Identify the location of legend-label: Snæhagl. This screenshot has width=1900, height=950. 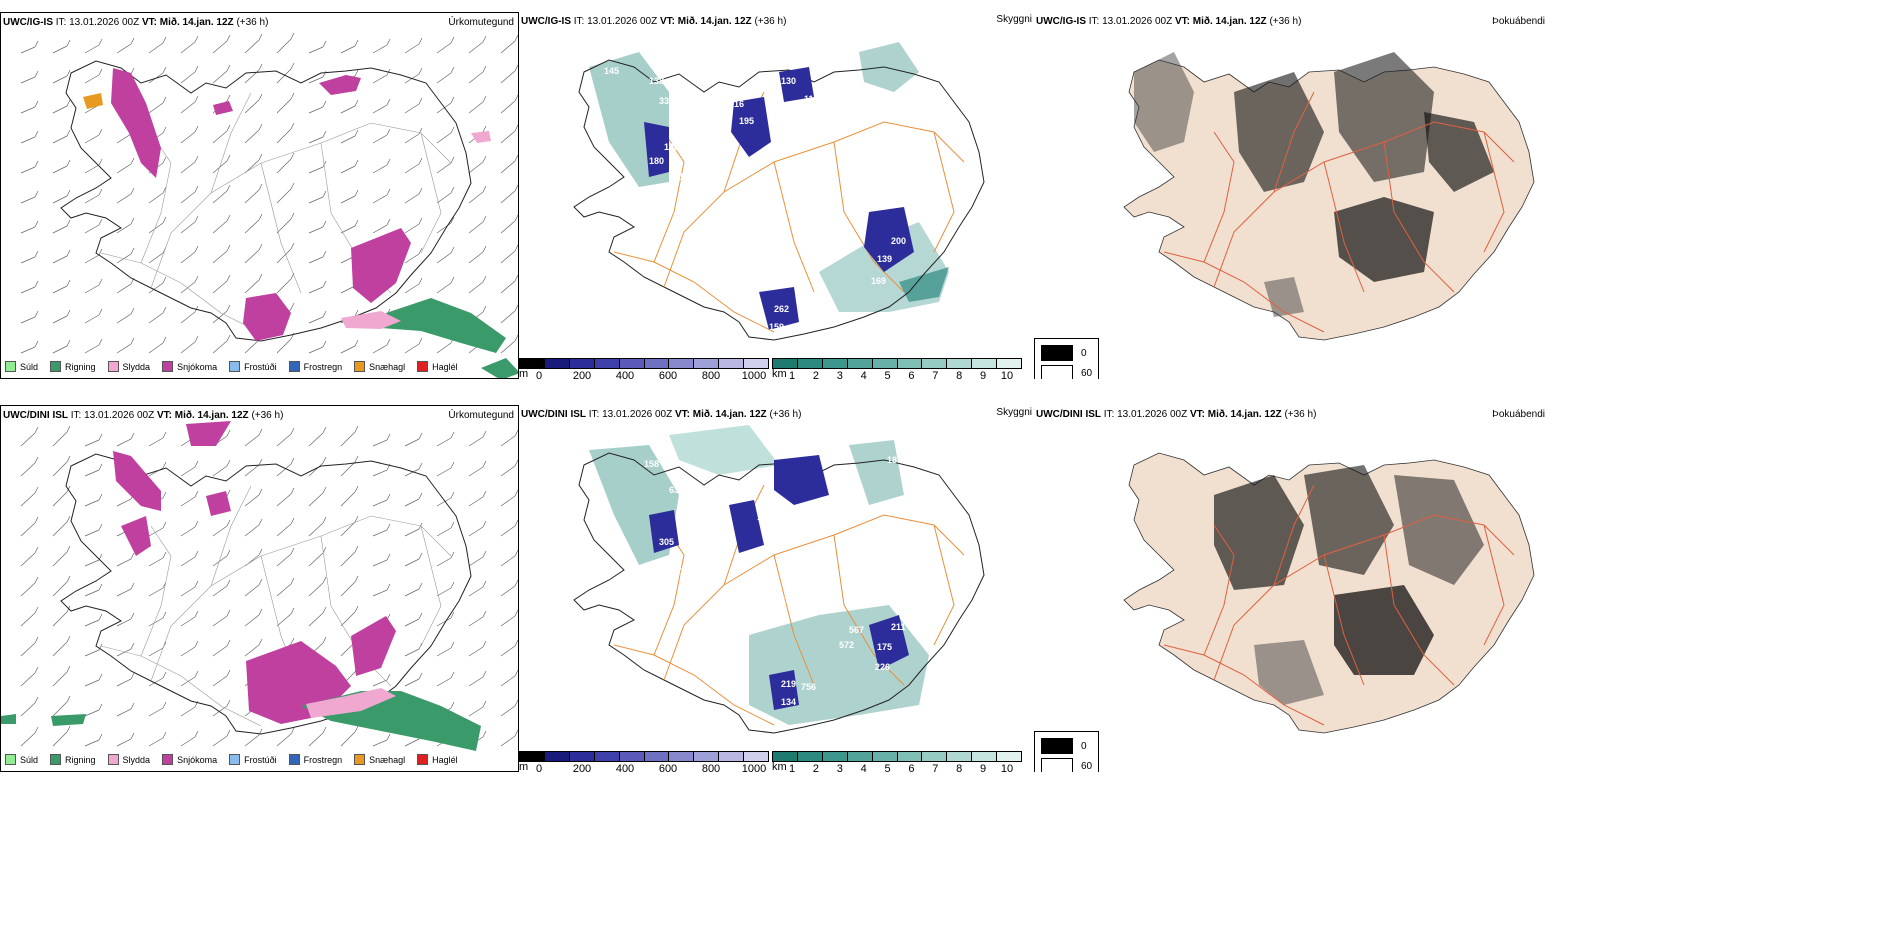
(387, 759).